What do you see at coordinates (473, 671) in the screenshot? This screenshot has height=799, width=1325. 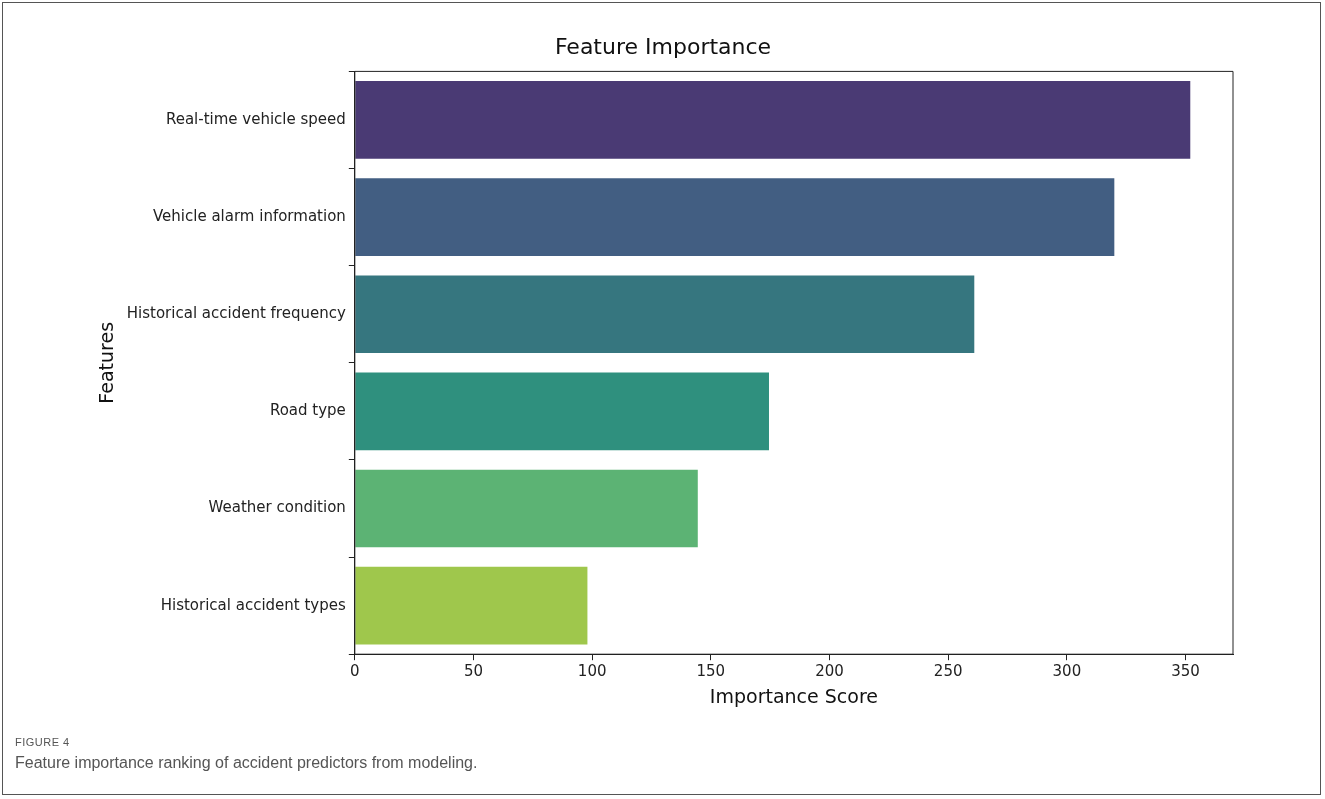 I see `x-tick-label: 50` at bounding box center [473, 671].